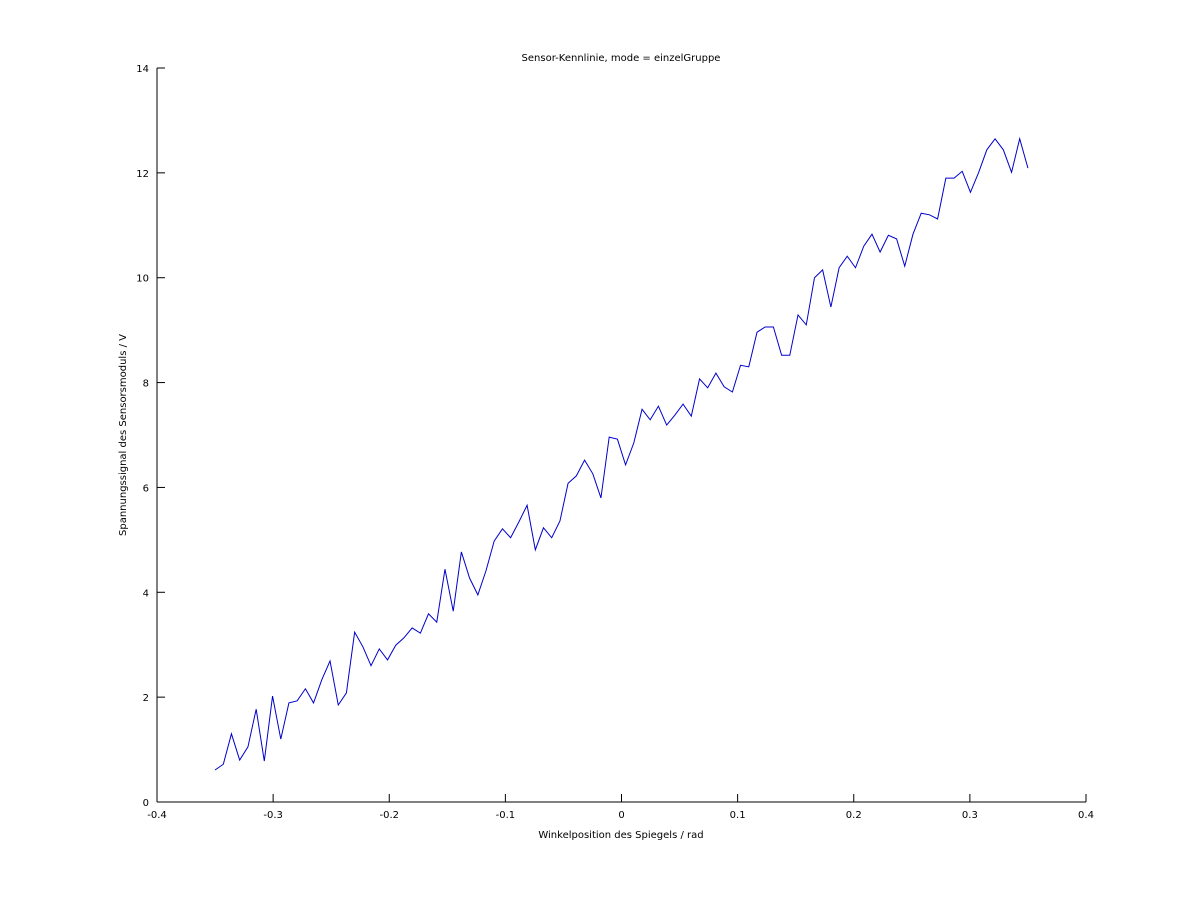  I want to click on x-tick-label: -0.1, so click(506, 815).